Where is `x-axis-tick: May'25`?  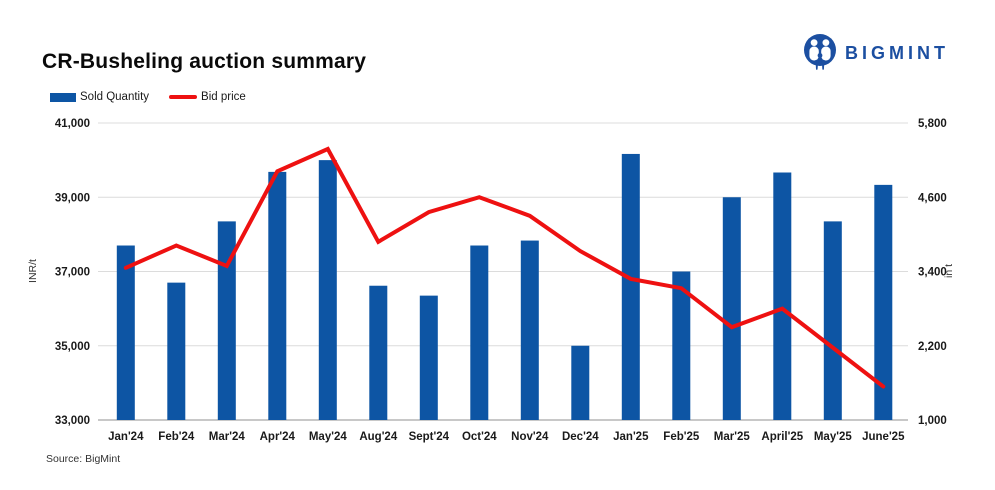
x-axis-tick: May'25 is located at coordinates (833, 437).